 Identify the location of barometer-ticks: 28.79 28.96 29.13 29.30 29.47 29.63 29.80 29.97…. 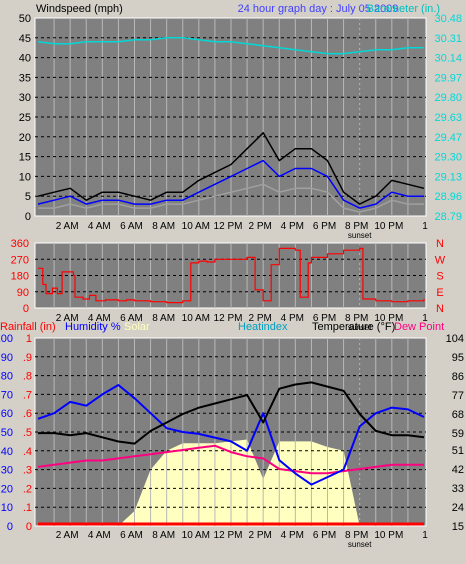
(448, 118).